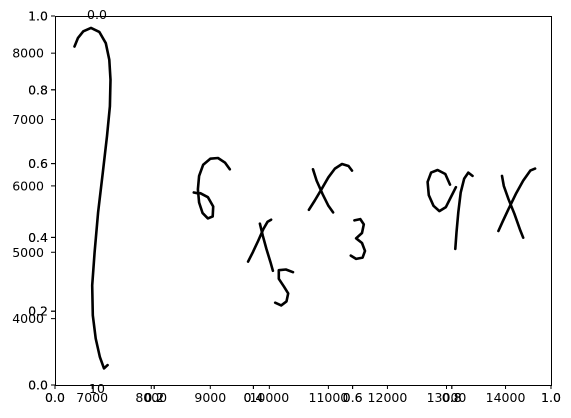  I want to click on stroke-x-one-a, so click(195, 193).